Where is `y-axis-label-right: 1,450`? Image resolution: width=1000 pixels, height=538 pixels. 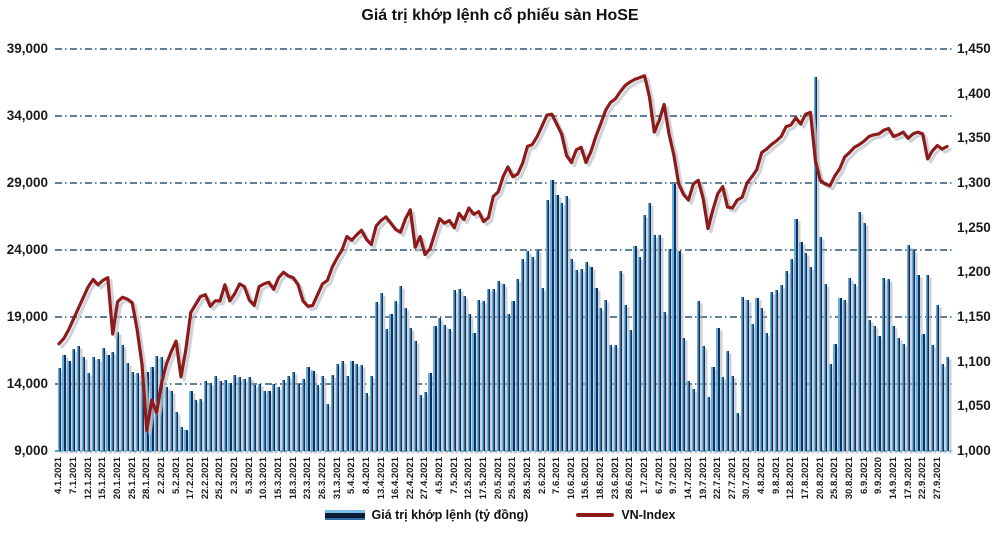
y-axis-label-right: 1,450 is located at coordinates (974, 48).